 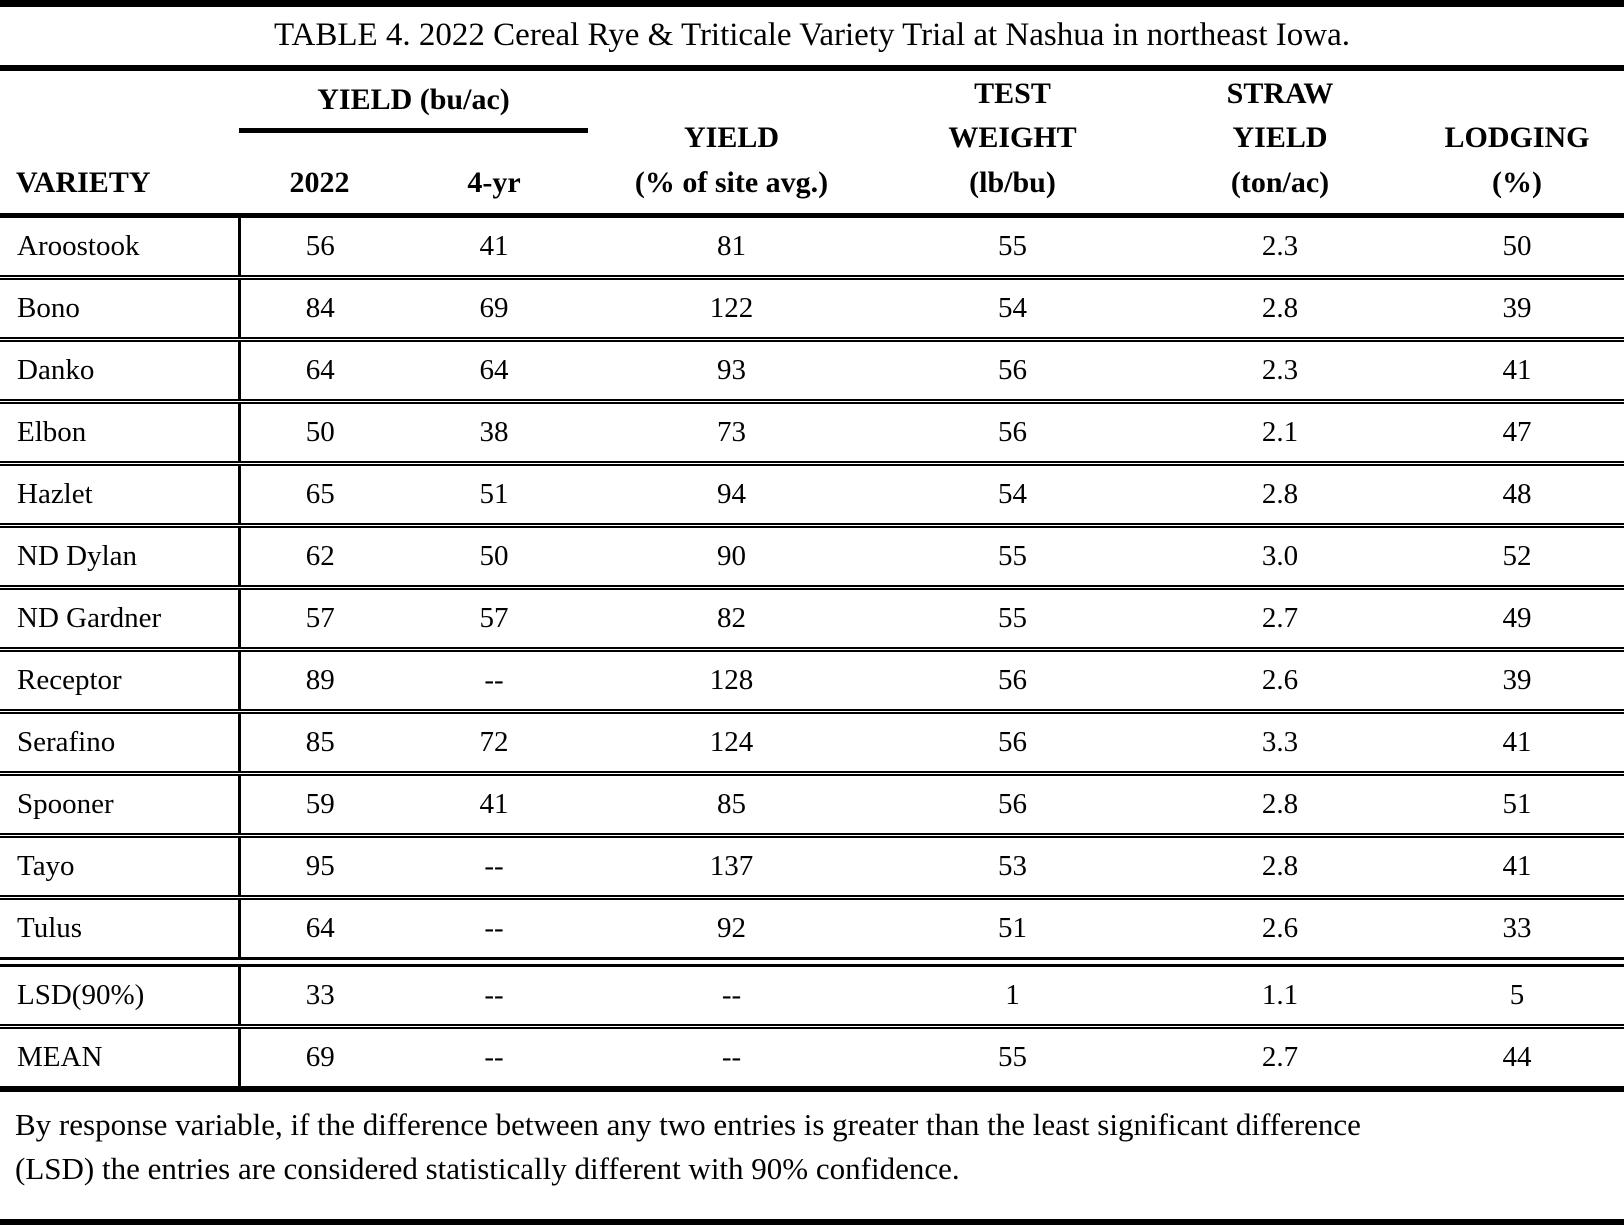 I want to click on cell-y4yr: 50, so click(x=494, y=555).